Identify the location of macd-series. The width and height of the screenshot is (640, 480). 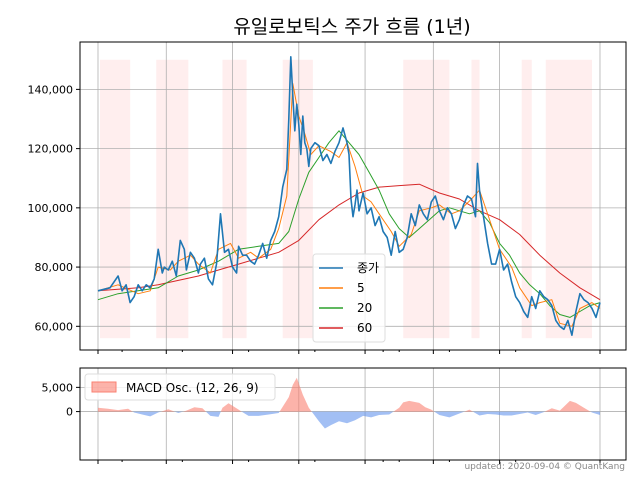
(349, 403).